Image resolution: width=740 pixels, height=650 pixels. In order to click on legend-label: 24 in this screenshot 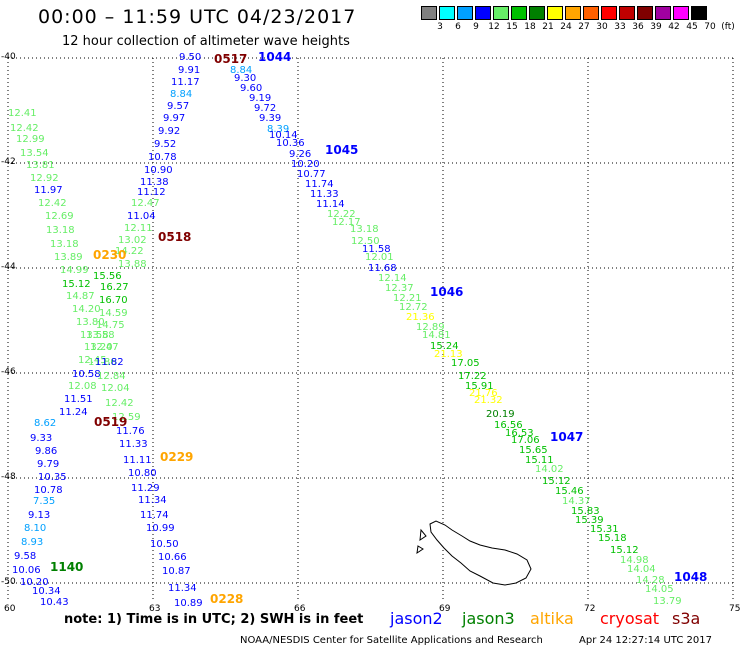, I will do `click(566, 27)`.